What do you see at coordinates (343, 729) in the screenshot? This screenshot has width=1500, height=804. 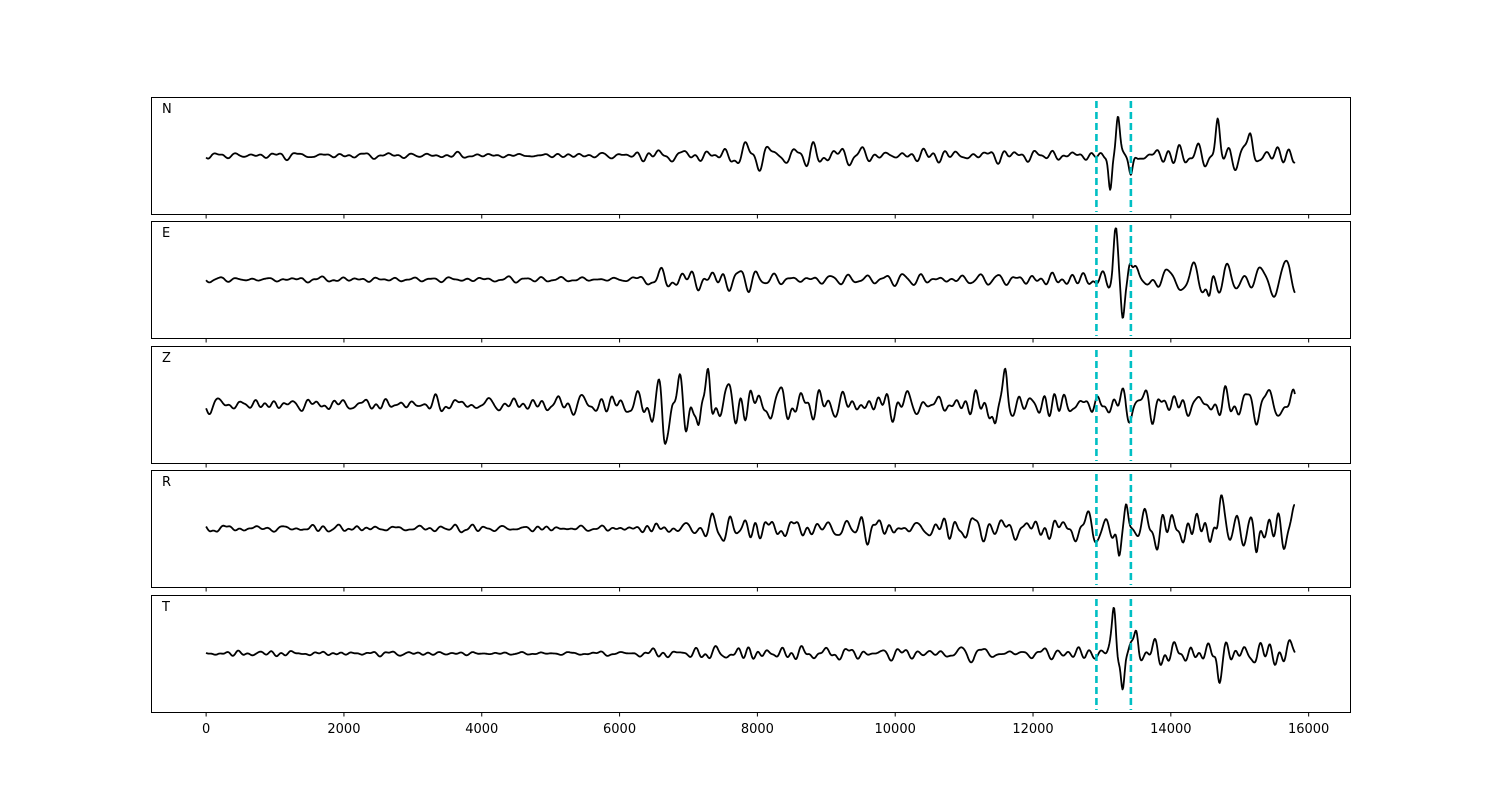 I see `x-tick-label: 2000` at bounding box center [343, 729].